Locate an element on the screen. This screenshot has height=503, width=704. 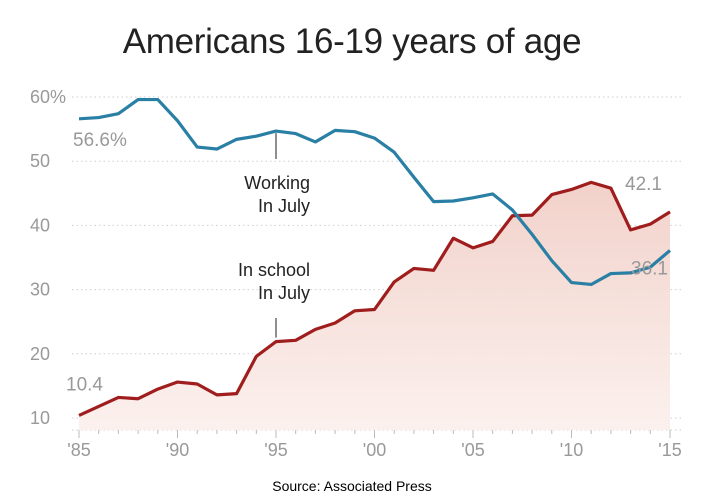
x-tick-label: '05 is located at coordinates (472, 450).